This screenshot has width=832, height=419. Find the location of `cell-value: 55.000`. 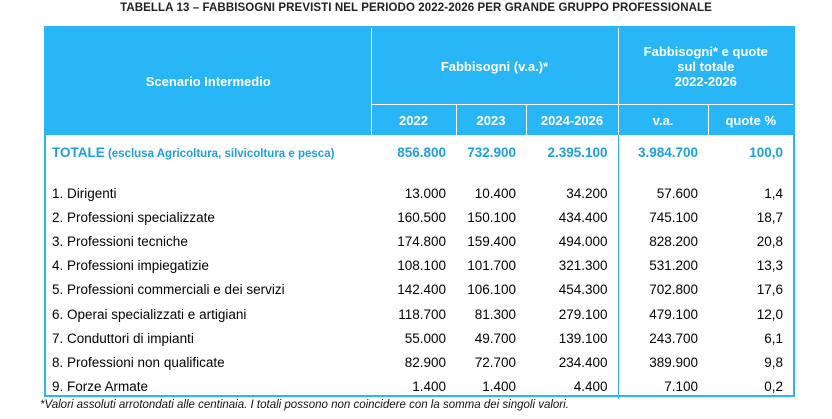

cell-value: 55.000 is located at coordinates (425, 338).